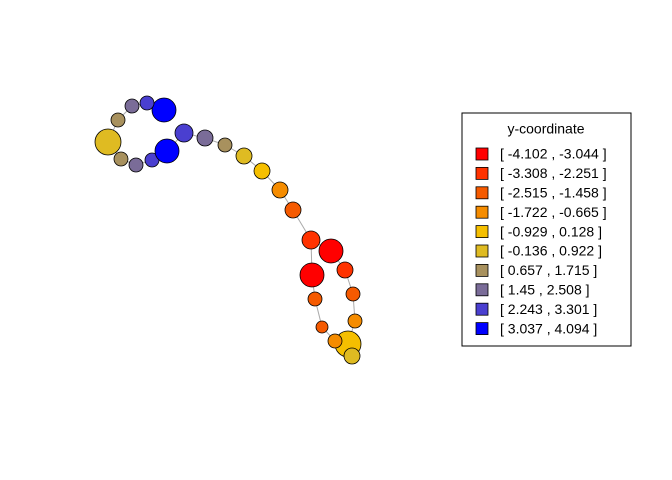 The image size is (672, 480). What do you see at coordinates (545, 129) in the screenshot?
I see `legend-title: y-coordinate` at bounding box center [545, 129].